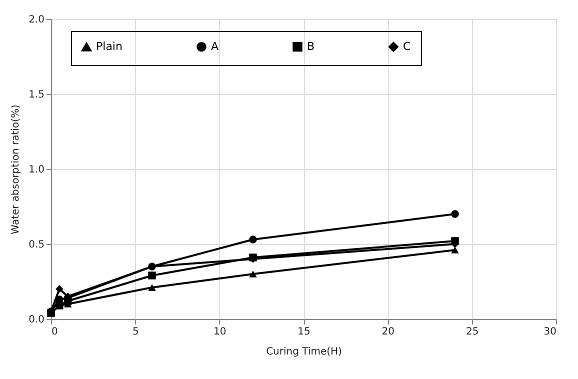 This screenshot has width=578, height=379. Describe the element at coordinates (109, 47) in the screenshot. I see `legend-label: Plain` at that location.